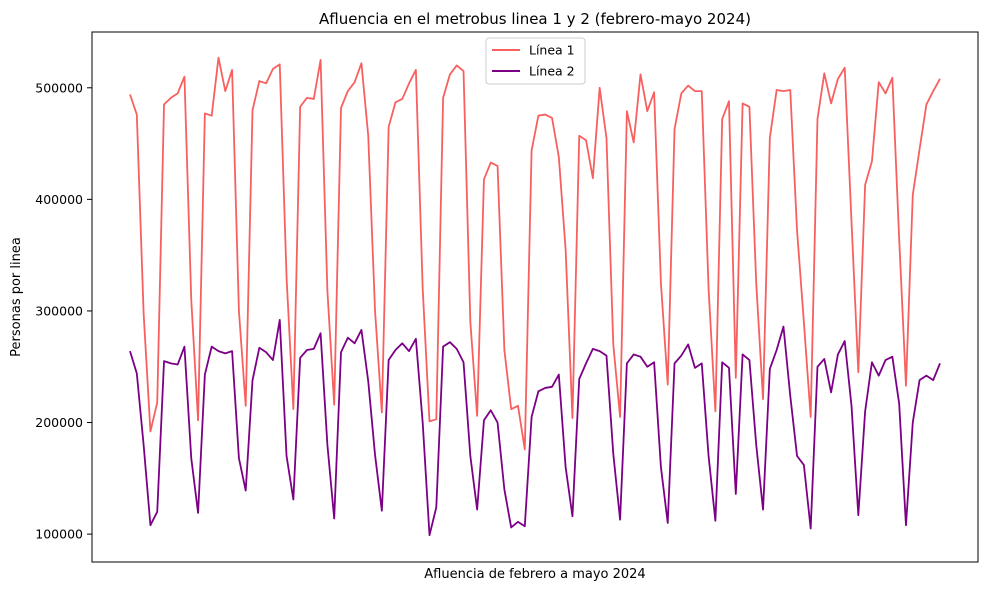 Image resolution: width=989 pixels, height=590 pixels. I want to click on x-axis-label: Afluencia de febrero a mayo 2024, so click(534, 574).